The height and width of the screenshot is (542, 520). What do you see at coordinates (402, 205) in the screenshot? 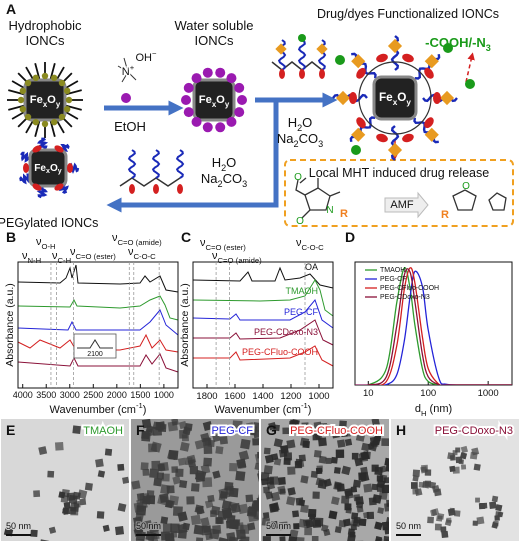
I see `text-part: AMF` at bounding box center [402, 205].